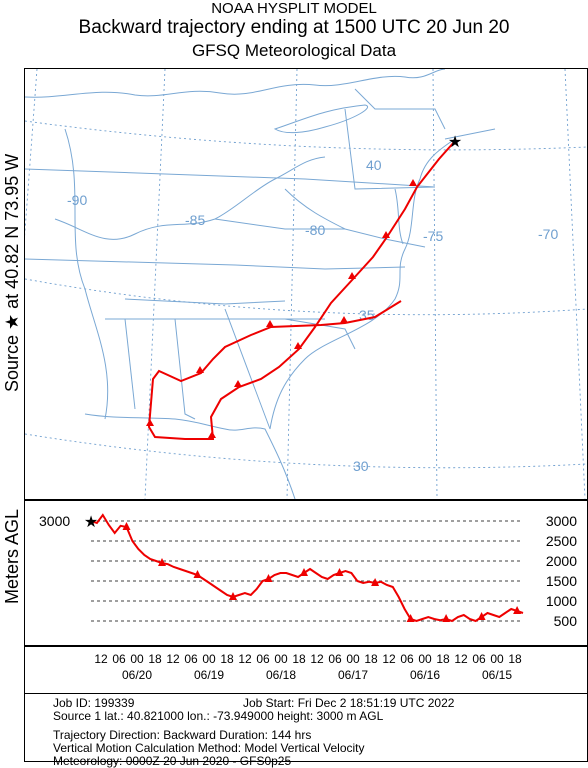  I want to click on date-tick-label: 06/16, so click(425, 675).